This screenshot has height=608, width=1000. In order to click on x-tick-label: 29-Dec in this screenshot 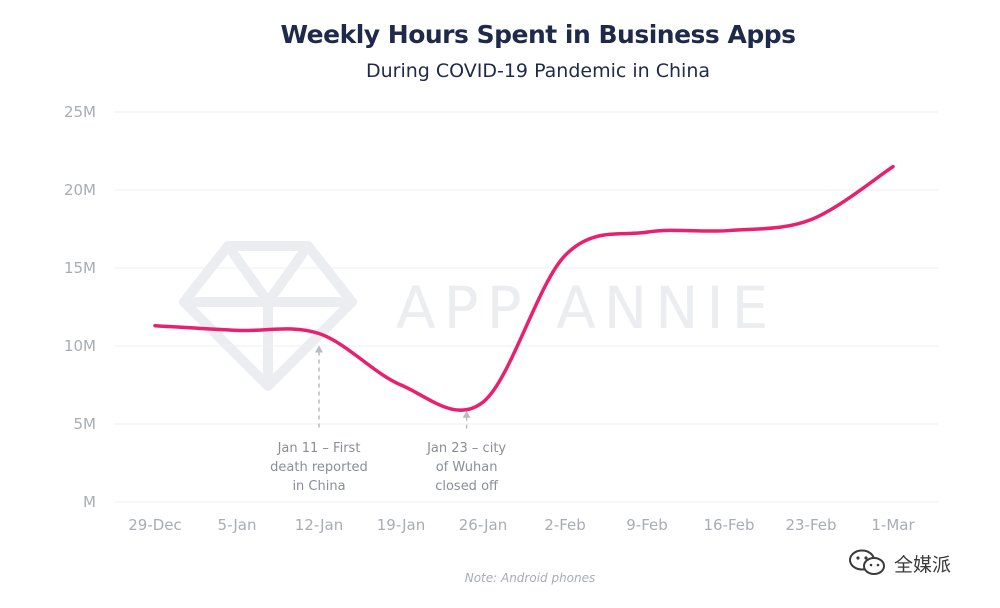, I will do `click(155, 525)`.